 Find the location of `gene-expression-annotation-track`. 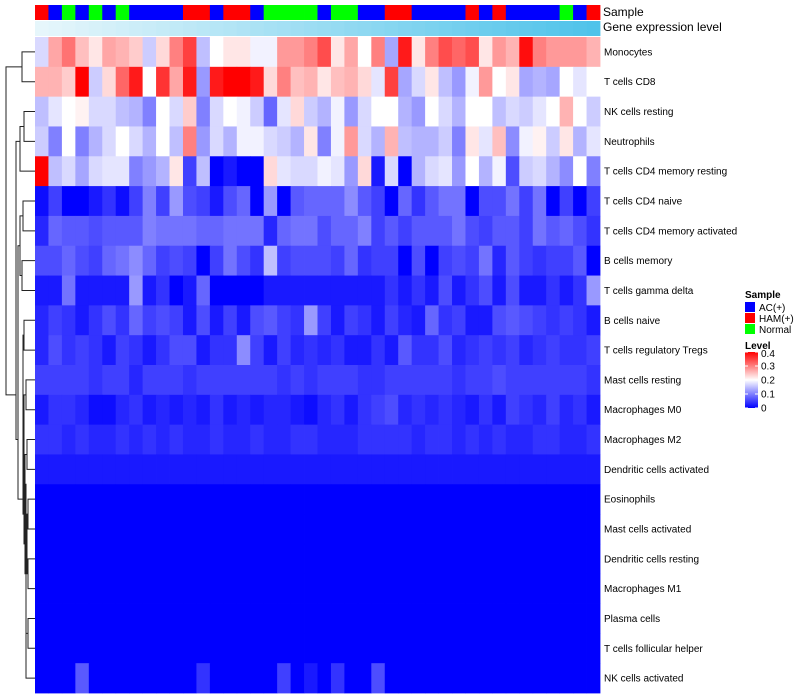

gene-expression-annotation-track is located at coordinates (318, 28).